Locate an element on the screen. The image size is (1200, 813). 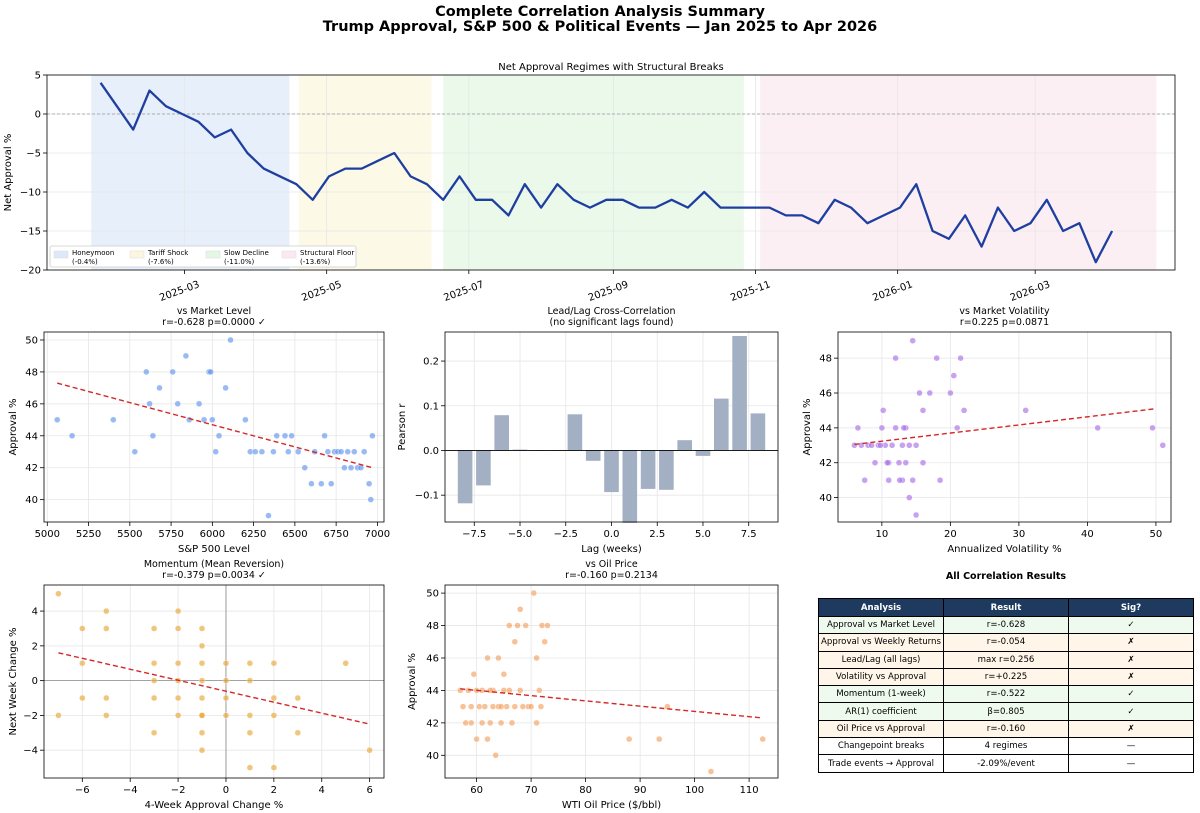
chart-title: vs Market Level is located at coordinates (214, 311).